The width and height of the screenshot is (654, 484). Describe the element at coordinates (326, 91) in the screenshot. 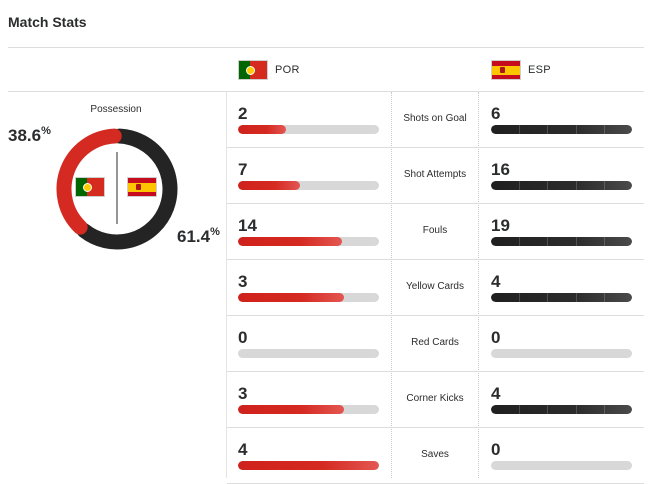

I see `header-divider` at that location.